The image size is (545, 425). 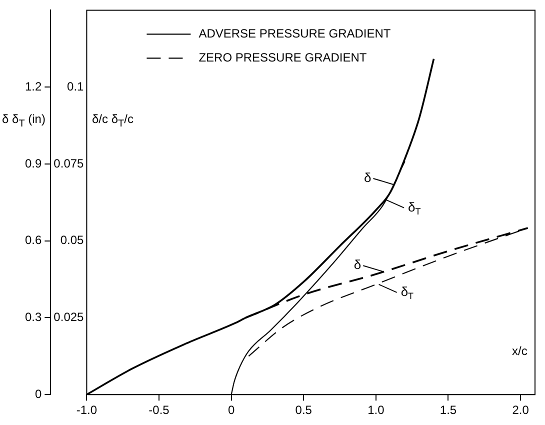 What do you see at coordinates (520, 351) in the screenshot?
I see `x-axis-title: x/c` at bounding box center [520, 351].